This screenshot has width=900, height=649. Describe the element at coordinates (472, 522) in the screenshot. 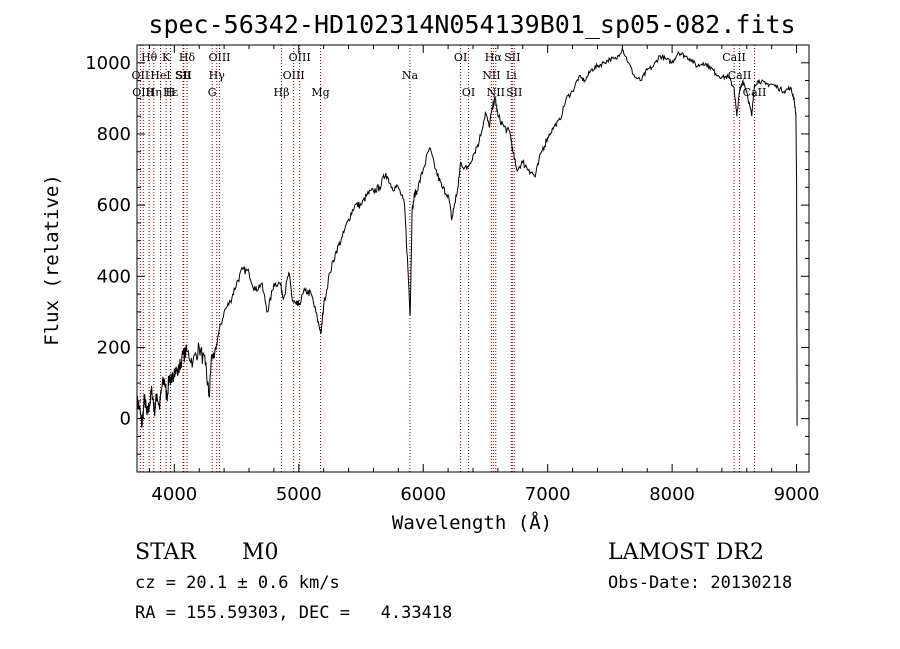

I see `x-axis-label: Wavelength (Å)` at that location.